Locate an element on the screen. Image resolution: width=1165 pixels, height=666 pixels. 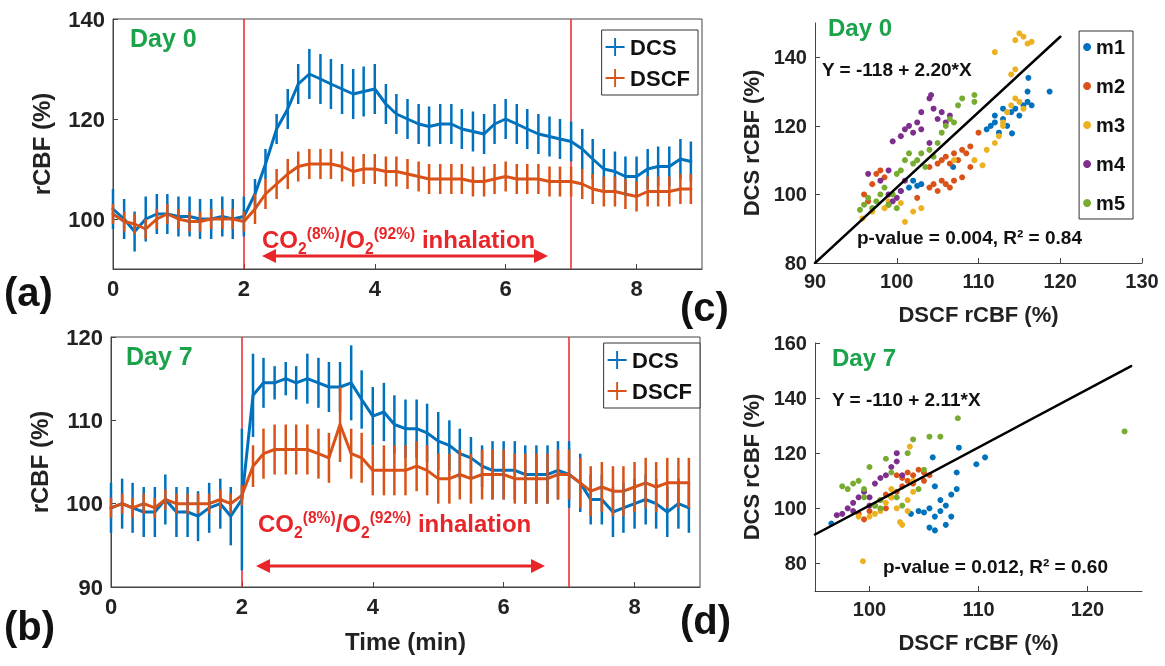
text: (c) is located at coordinates (704, 307).